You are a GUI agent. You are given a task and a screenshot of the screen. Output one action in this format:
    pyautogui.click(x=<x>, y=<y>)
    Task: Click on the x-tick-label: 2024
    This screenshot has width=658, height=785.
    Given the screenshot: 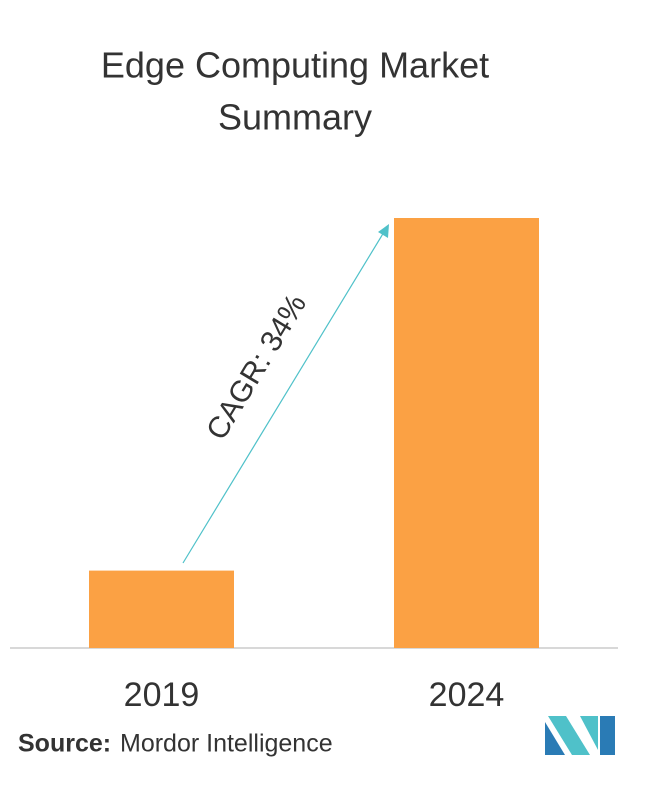 What is the action you would take?
    pyautogui.click(x=467, y=695)
    